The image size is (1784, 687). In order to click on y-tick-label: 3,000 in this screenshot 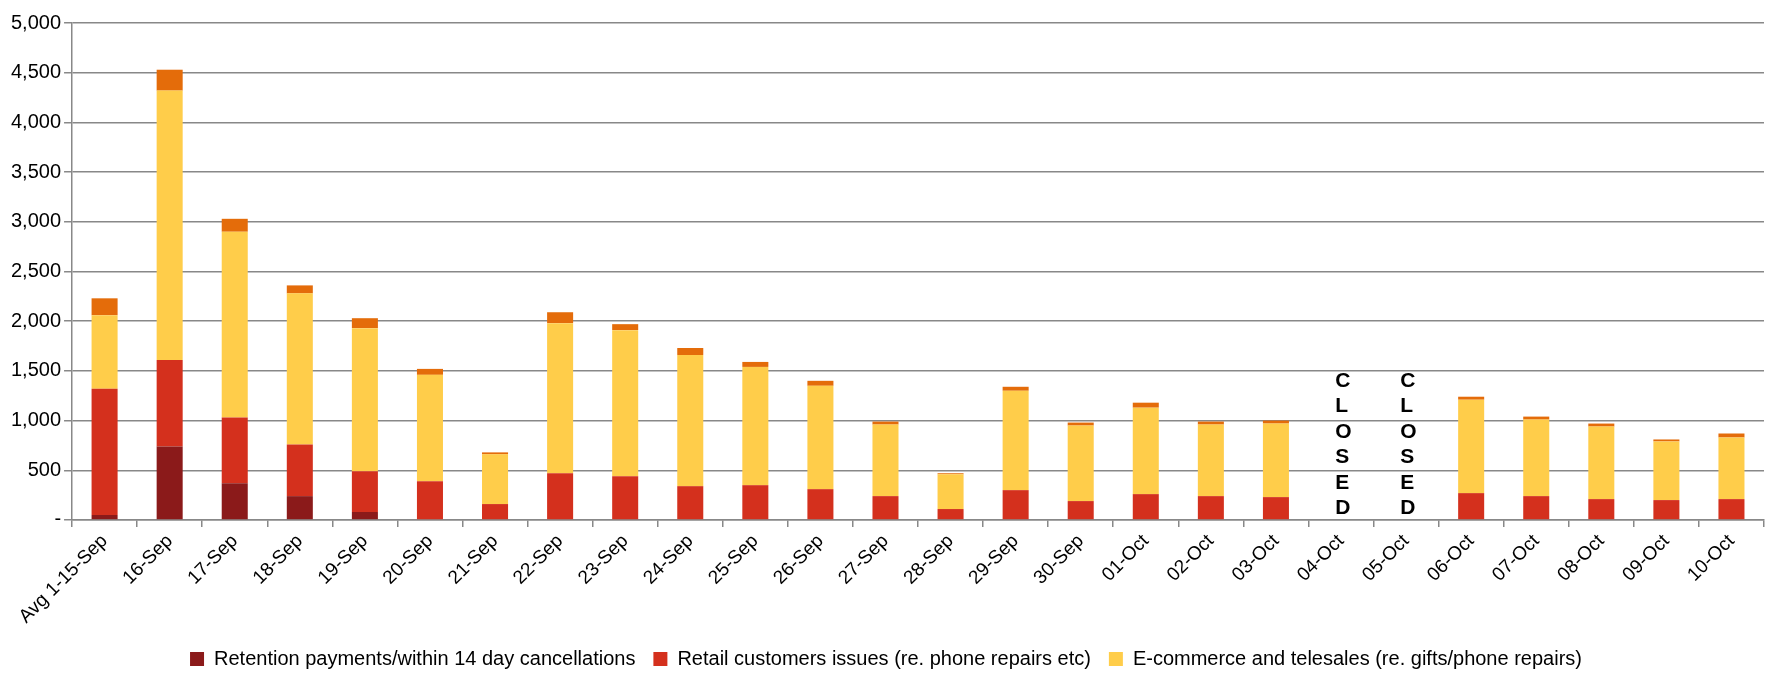, I will do `click(36, 220)`.